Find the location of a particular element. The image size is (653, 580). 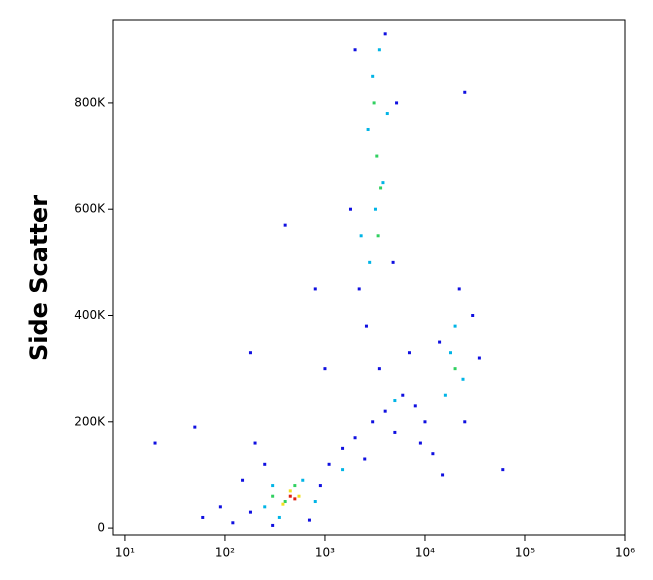

x-tick-label: 10² is located at coordinates (225, 553).